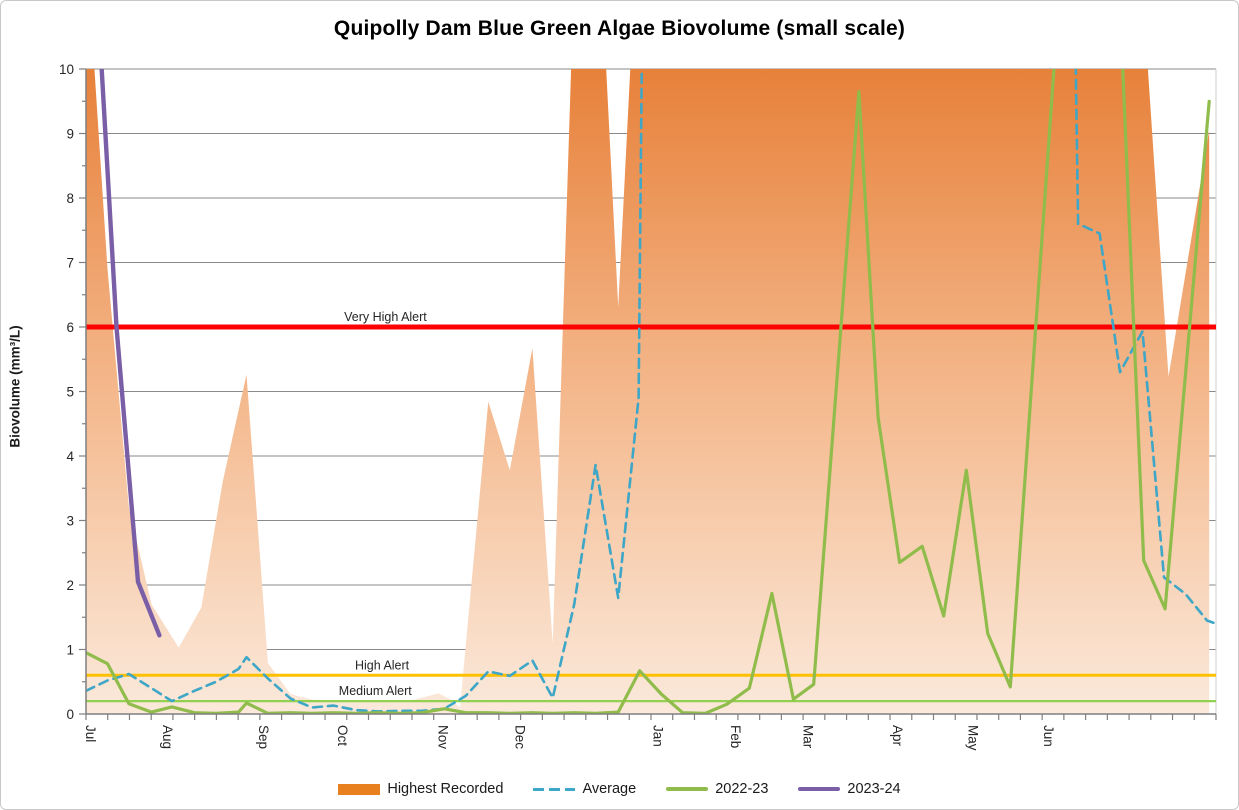 The width and height of the screenshot is (1239, 810). I want to click on x-month-label: Mar, so click(808, 737).